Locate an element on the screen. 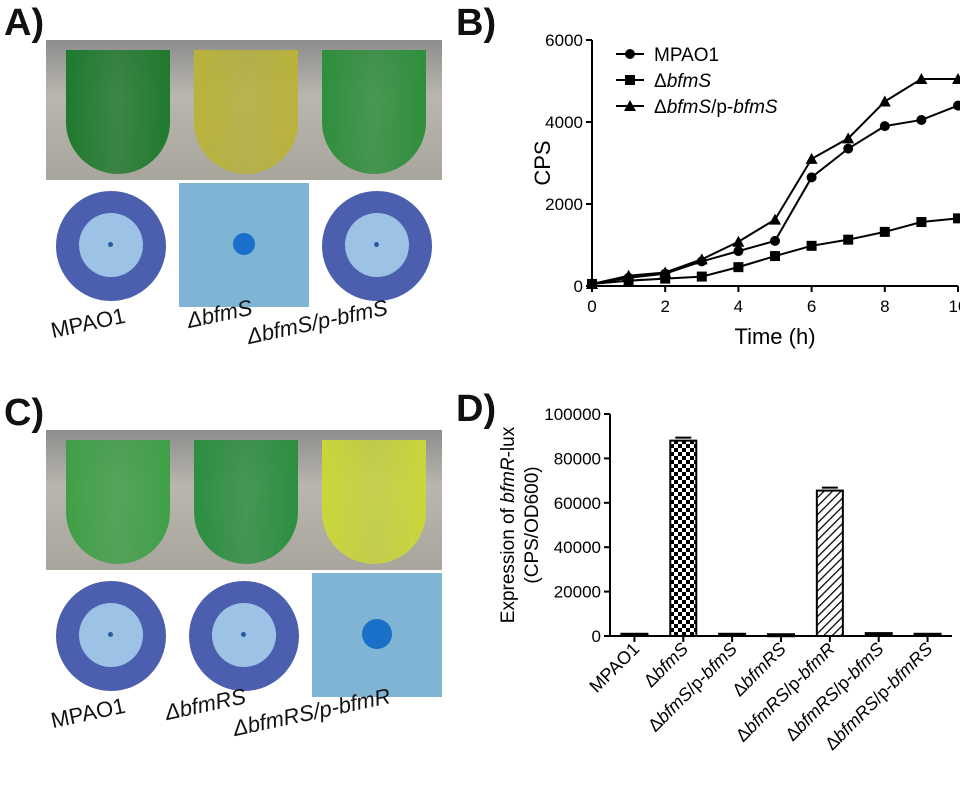  panel-a-tube-photo is located at coordinates (244, 110).